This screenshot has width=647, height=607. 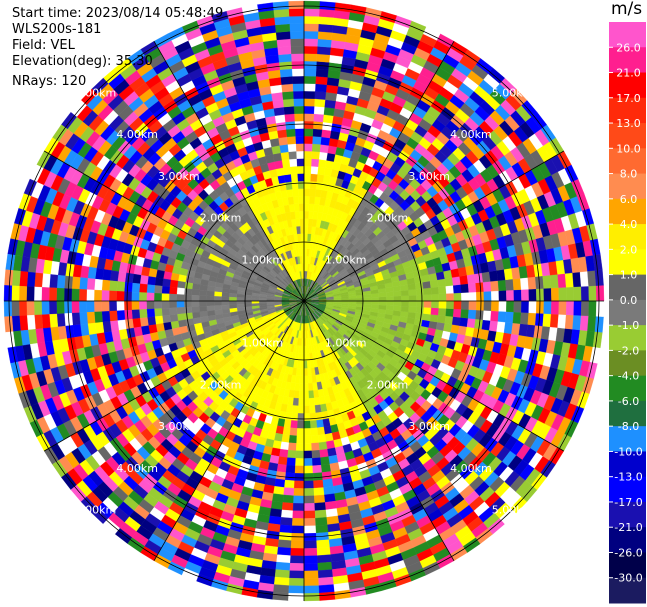 I want to click on range-ring-label: 2.00km, so click(x=221, y=218).